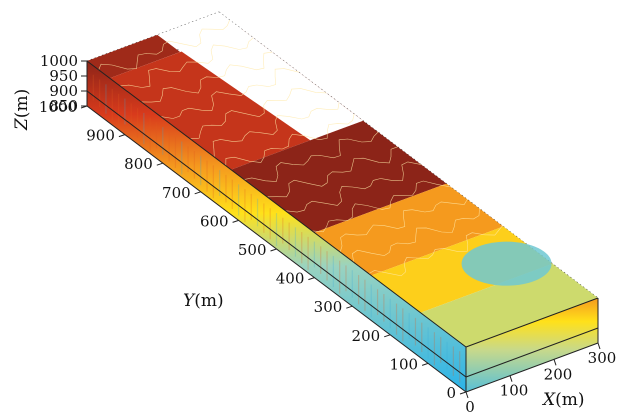 Image resolution: width=634 pixels, height=415 pixels. I want to click on y-axis-title: Y(m), so click(203, 301).